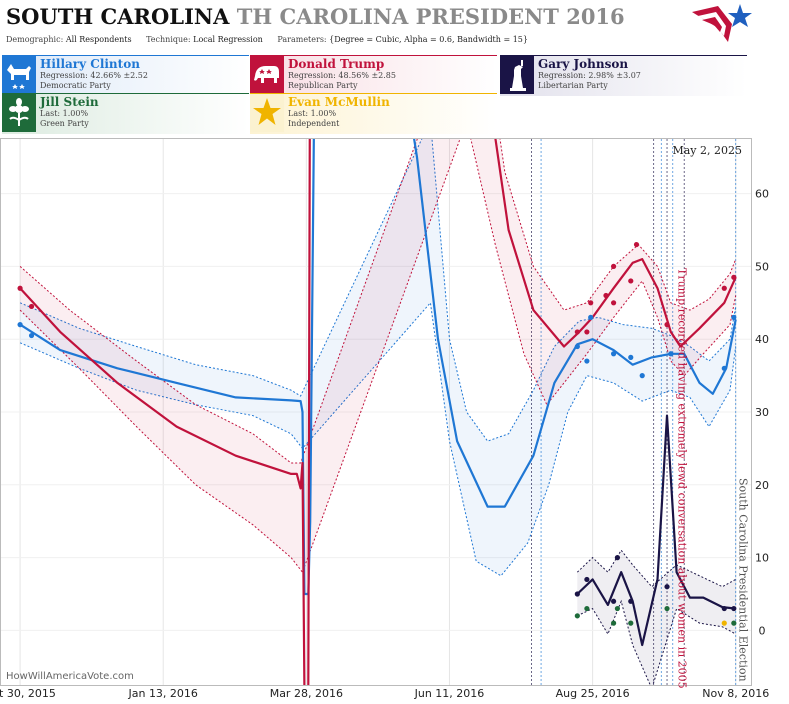  What do you see at coordinates (70, 676) in the screenshot?
I see `watermark: HowWillAmericaVote.com` at bounding box center [70, 676].